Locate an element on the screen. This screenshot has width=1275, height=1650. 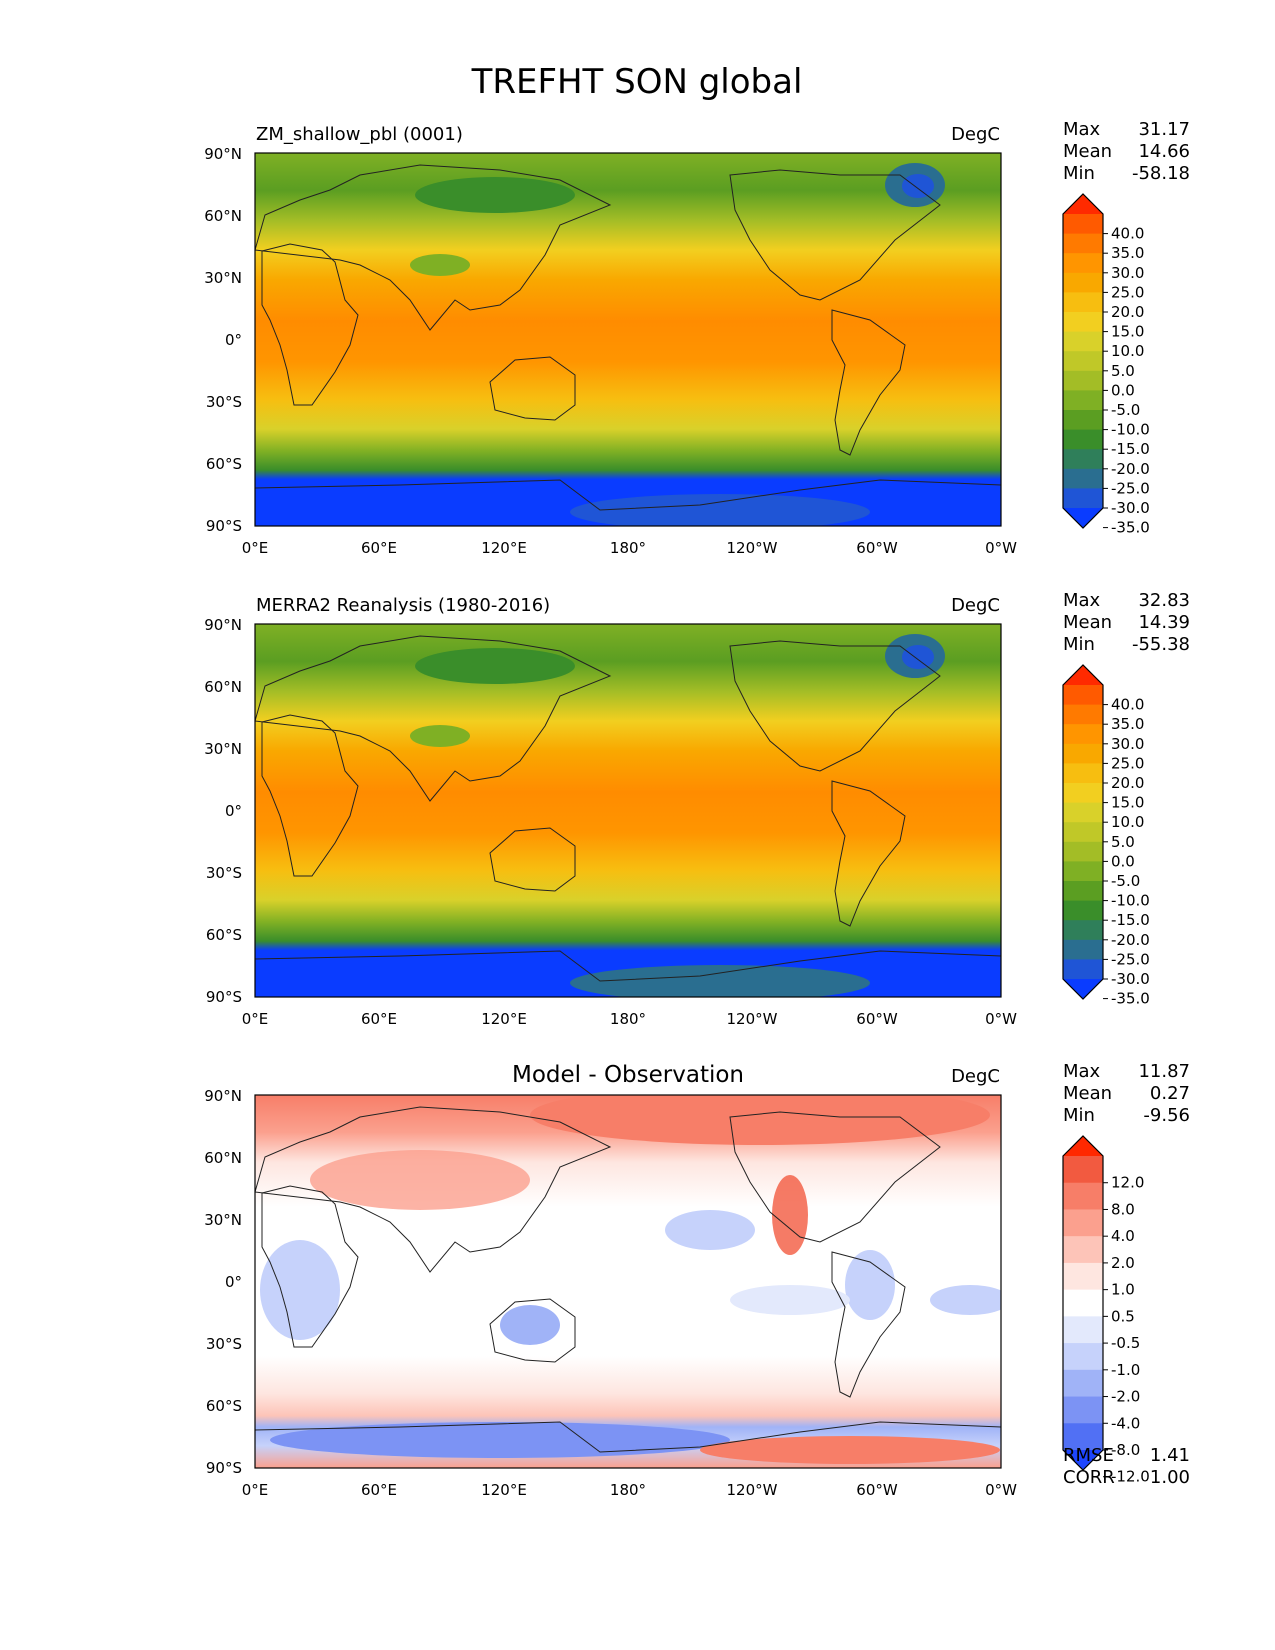
lon-tick-label: 0°E is located at coordinates (255, 1019).